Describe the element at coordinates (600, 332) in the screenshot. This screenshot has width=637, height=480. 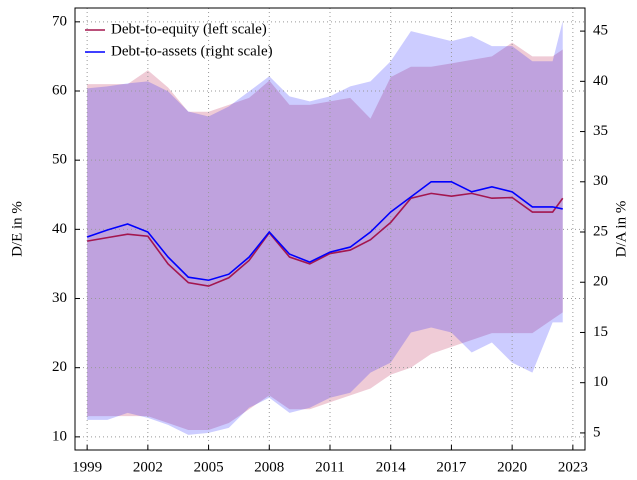
I see `y2-tick-label: 15` at that location.